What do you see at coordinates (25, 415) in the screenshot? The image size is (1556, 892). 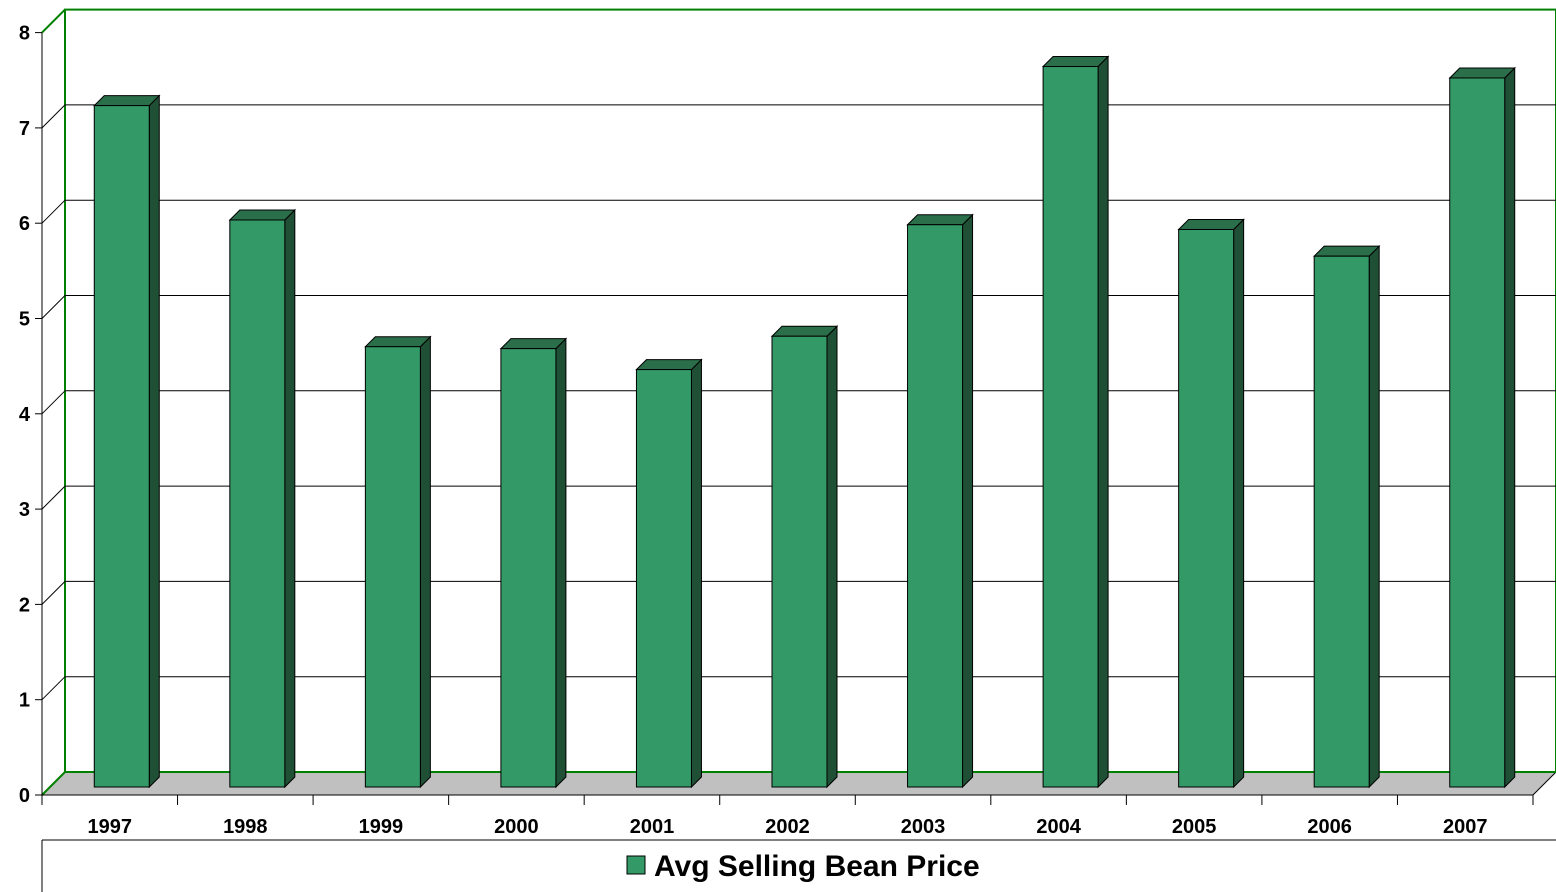 I see `y-tick-label: 4` at bounding box center [25, 415].